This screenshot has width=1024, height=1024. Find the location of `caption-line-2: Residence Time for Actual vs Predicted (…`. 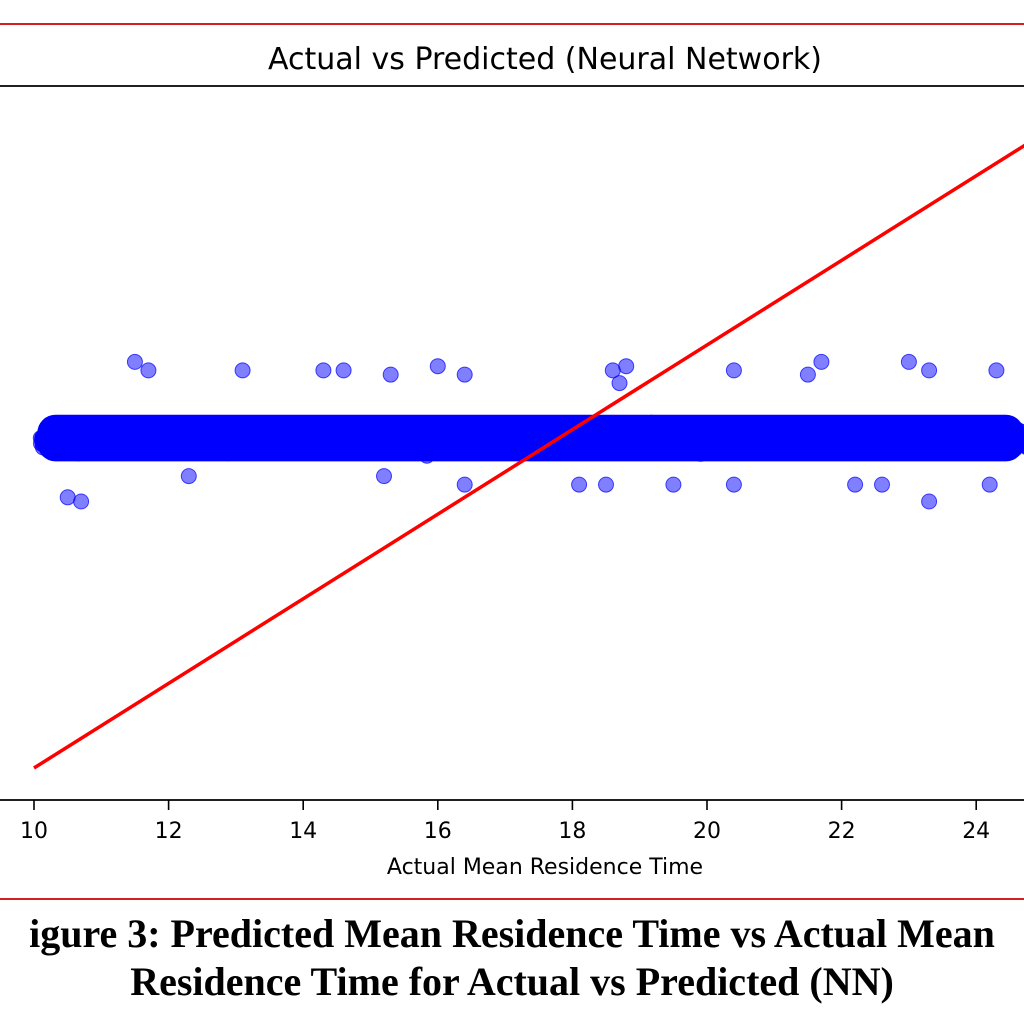

caption-line-2: Residence Time for Actual vs Predicted (… is located at coordinates (512, 981).